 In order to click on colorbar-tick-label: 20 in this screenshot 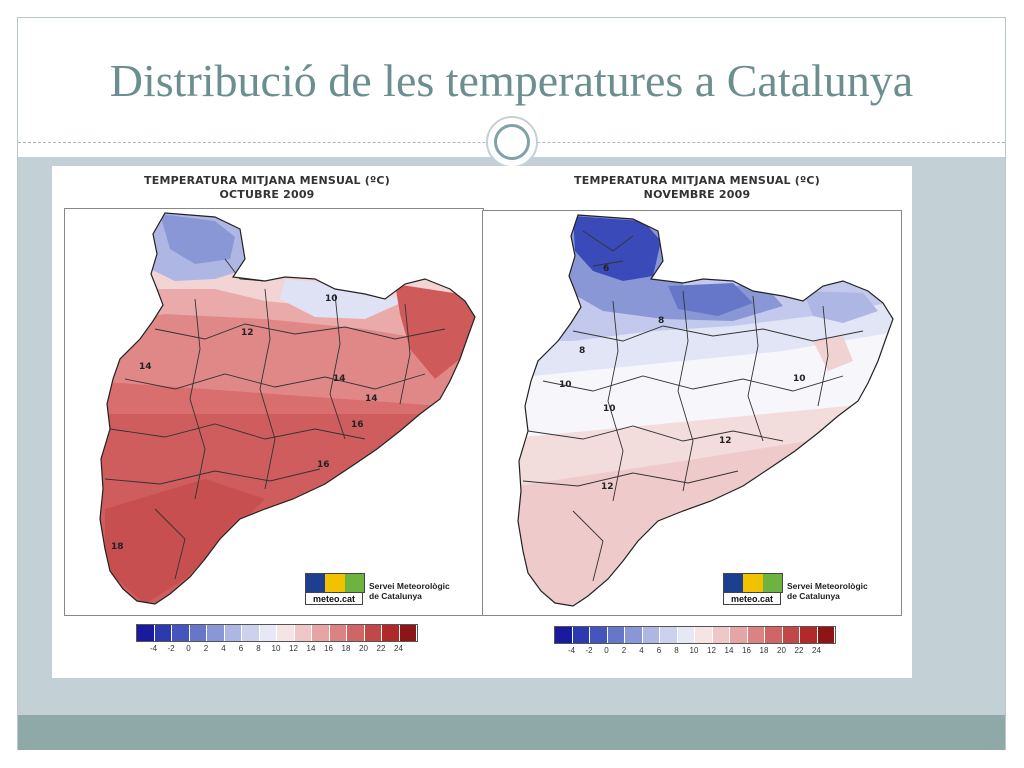, I will do `click(363, 648)`.